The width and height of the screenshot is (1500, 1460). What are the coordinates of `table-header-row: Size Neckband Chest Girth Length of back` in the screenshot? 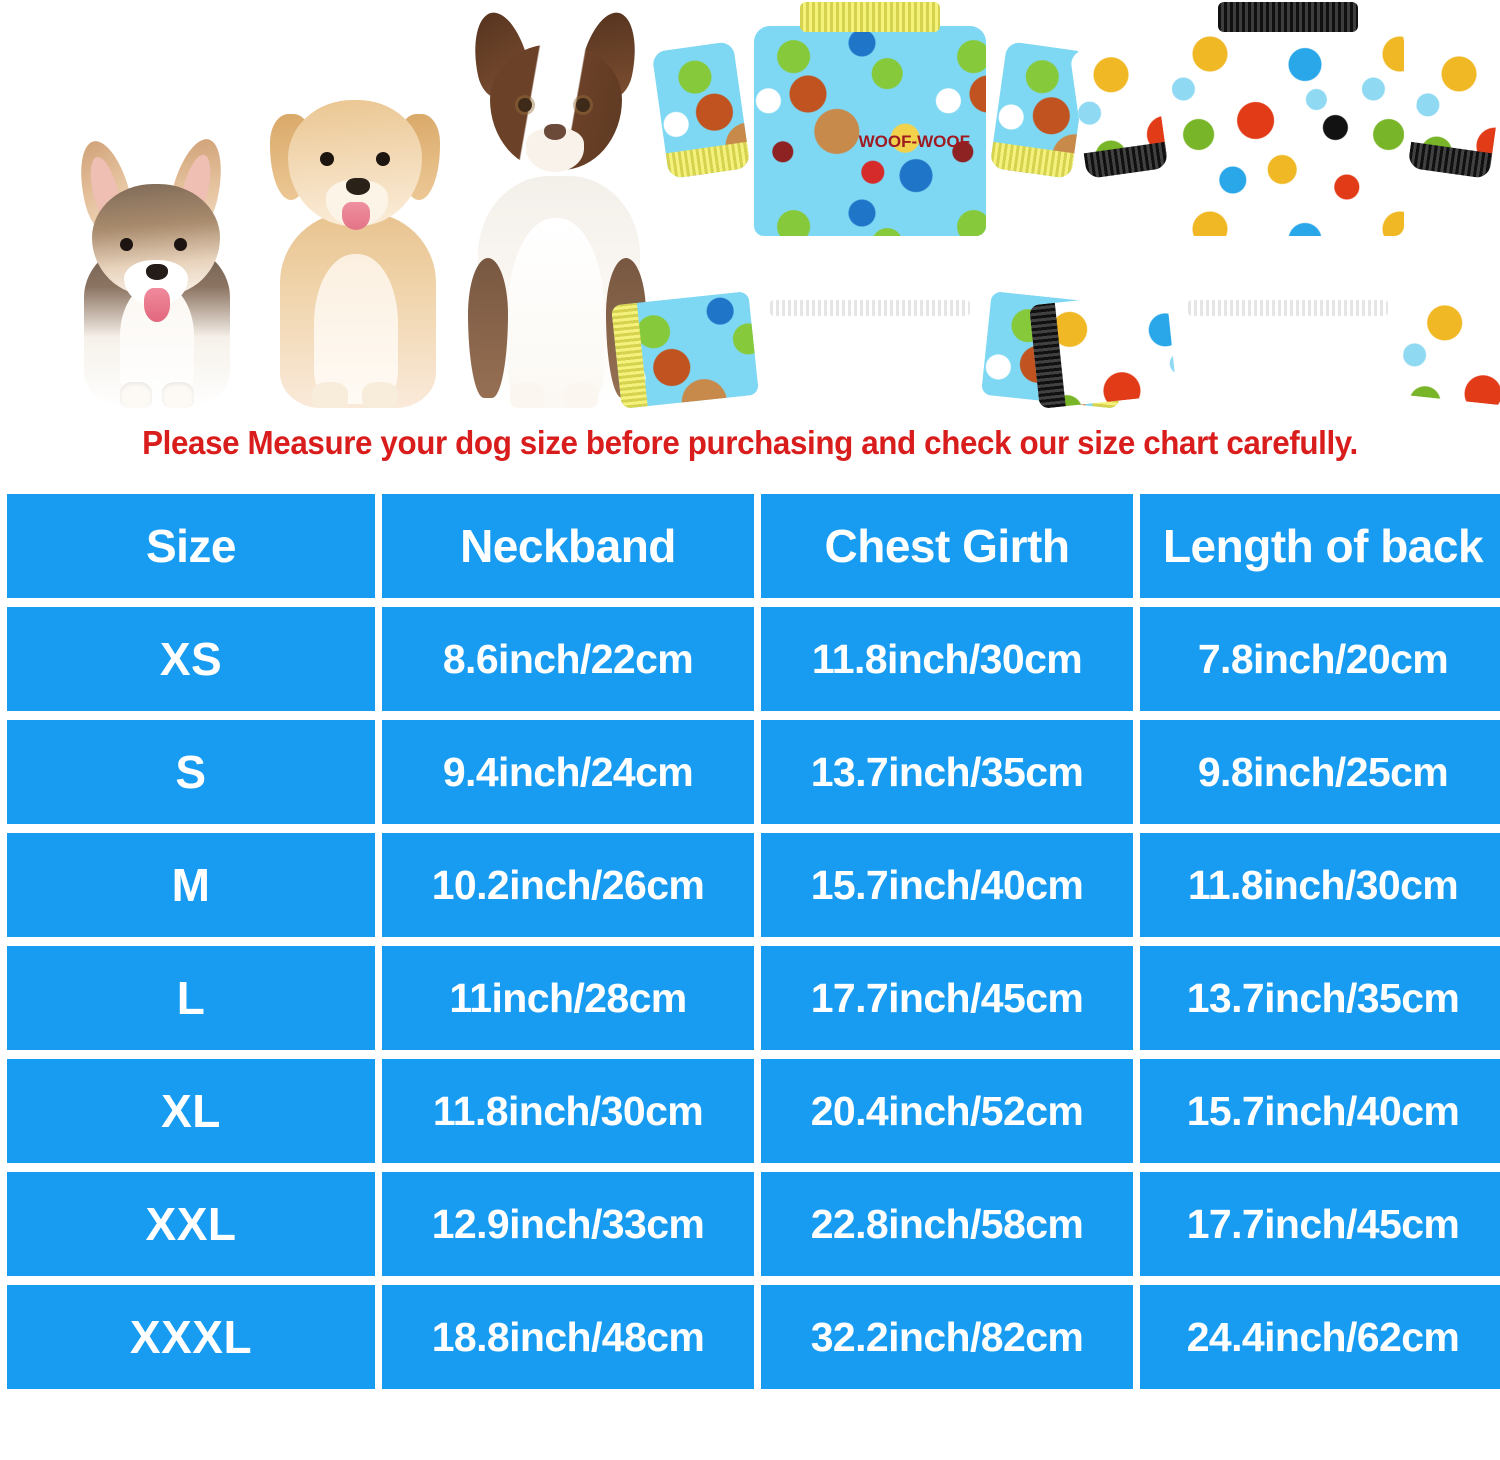 It's located at (753, 546).